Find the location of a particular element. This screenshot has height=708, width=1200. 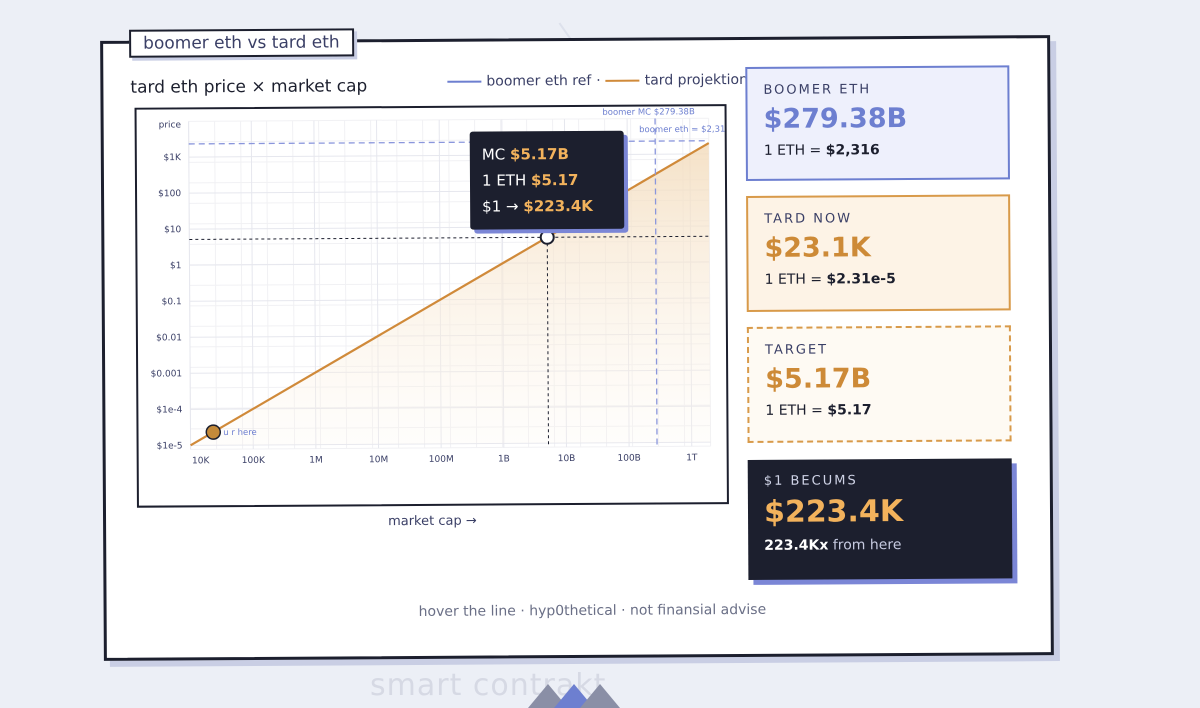

card-becums-multiplier: 223.4Kx is located at coordinates (796, 545).